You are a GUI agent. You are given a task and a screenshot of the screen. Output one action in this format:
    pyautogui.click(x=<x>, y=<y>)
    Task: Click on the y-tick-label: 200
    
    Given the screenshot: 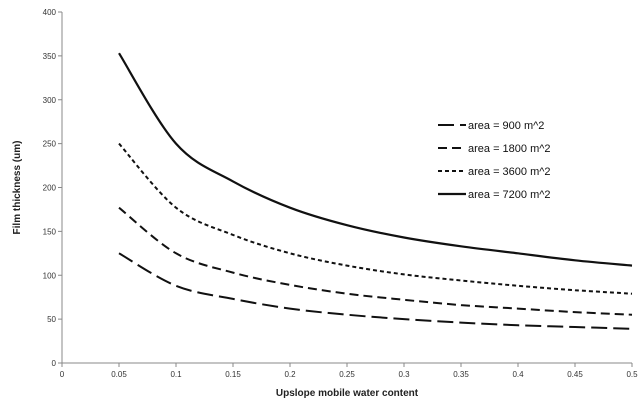 What is the action you would take?
    pyautogui.click(x=50, y=188)
    